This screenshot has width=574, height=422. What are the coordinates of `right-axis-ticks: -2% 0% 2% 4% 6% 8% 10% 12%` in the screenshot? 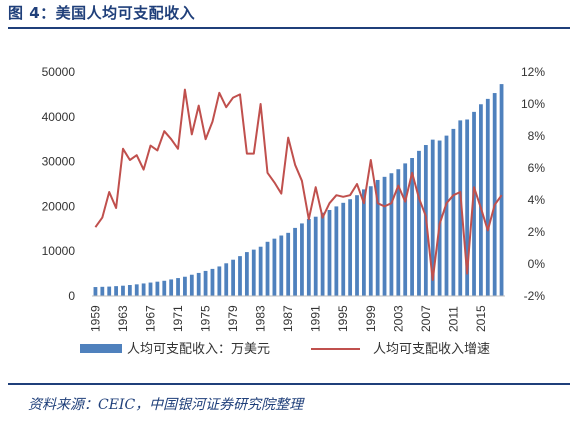 It's located at (533, 184).